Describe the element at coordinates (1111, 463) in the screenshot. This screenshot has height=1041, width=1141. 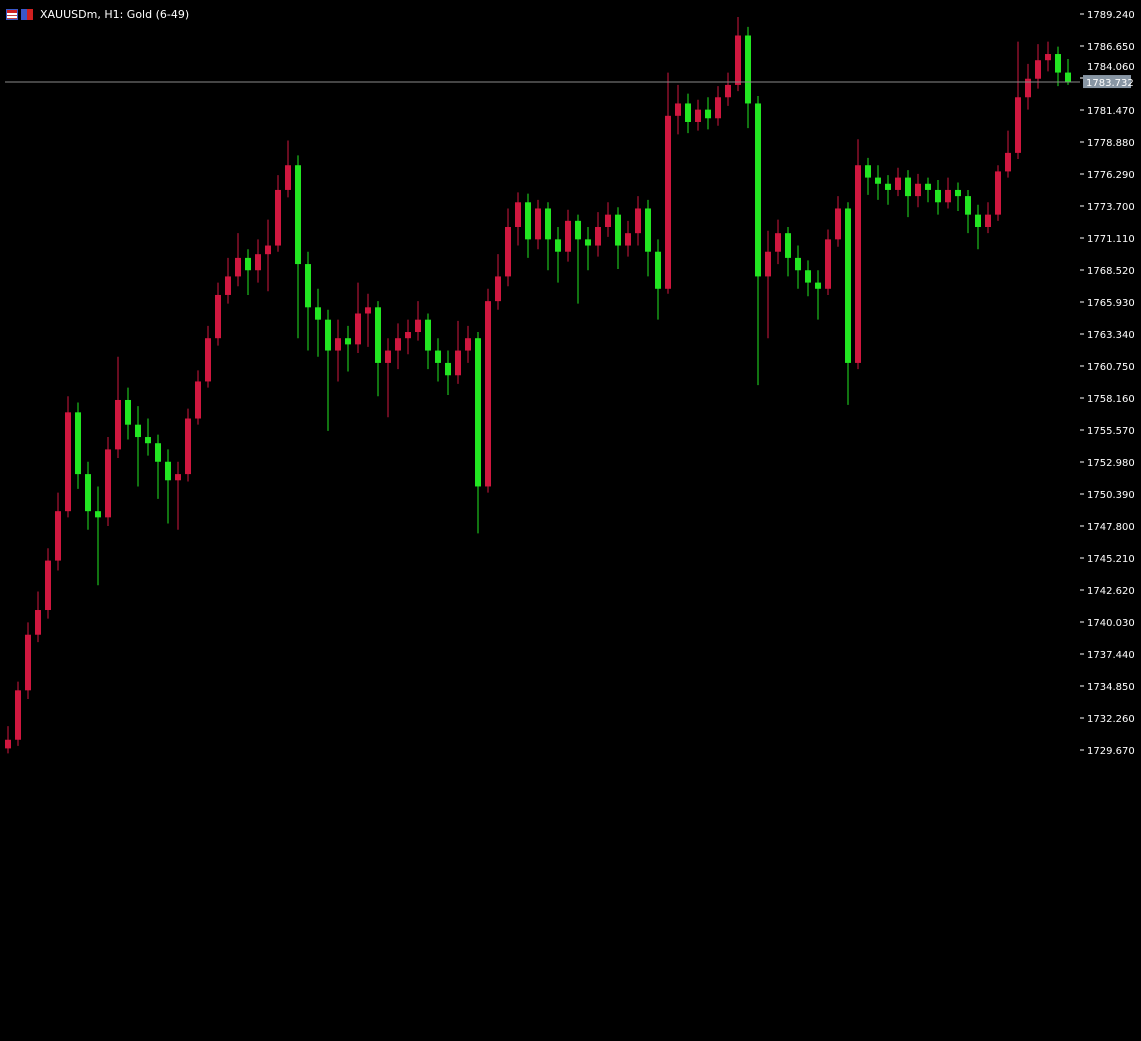
I see `y-tick-label: 1752.980` at that location.